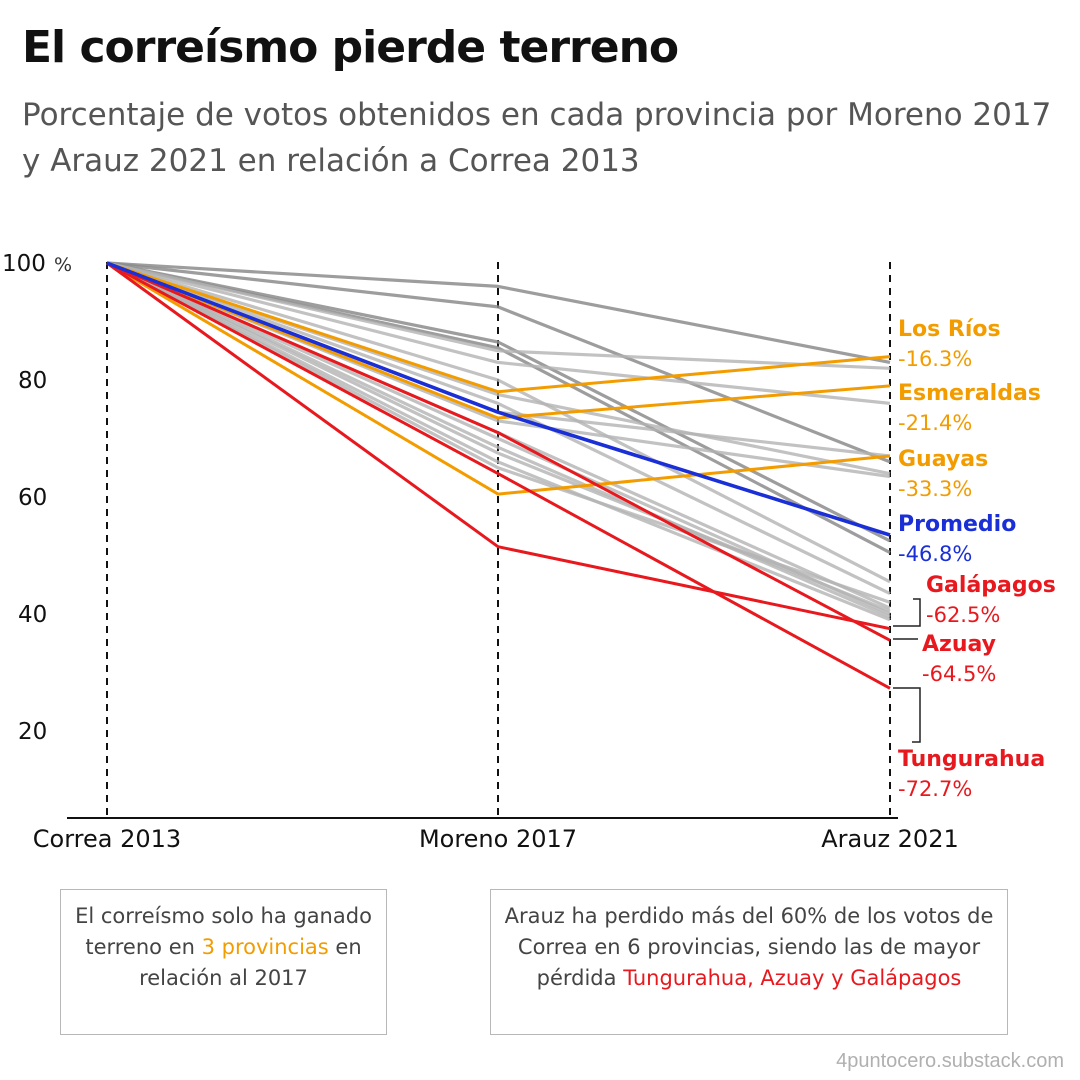 This screenshot has width=1080, height=1080. I want to click on y-tick-label: 40, so click(32, 615).